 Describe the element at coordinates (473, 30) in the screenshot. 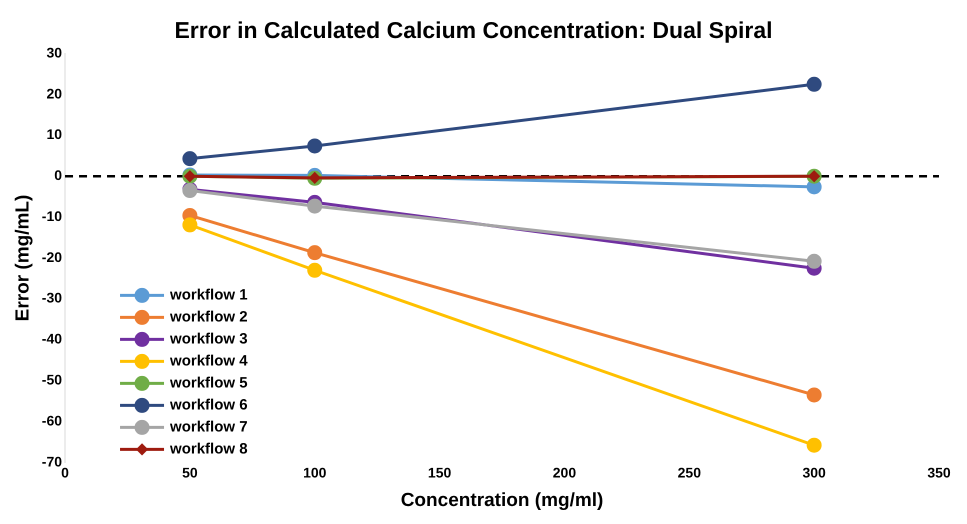

I see `chart-title: Error in Calculated Calcium Concentration: Dual Spiral` at that location.